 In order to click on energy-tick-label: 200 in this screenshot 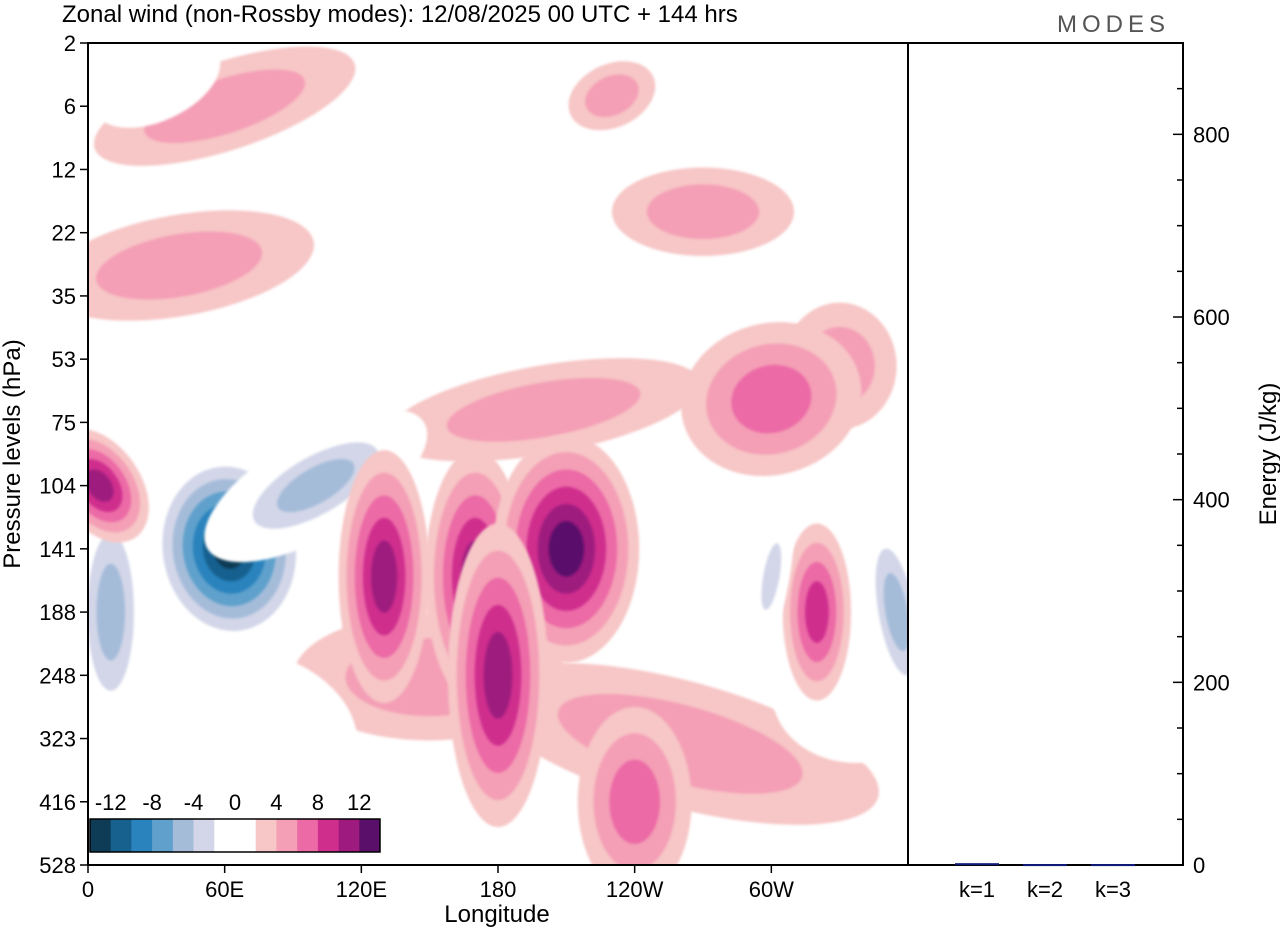, I will do `click(1211, 682)`.